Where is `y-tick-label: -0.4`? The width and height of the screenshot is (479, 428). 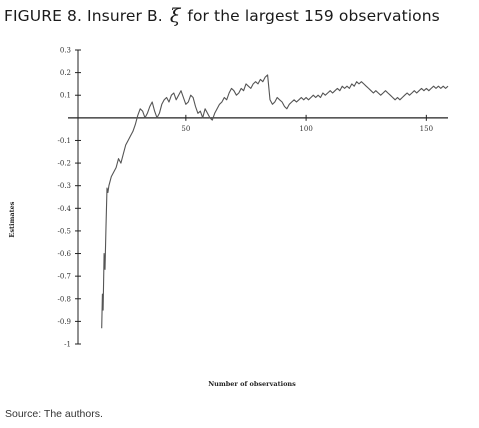
y-tick-label: -0.4 is located at coordinates (65, 209).